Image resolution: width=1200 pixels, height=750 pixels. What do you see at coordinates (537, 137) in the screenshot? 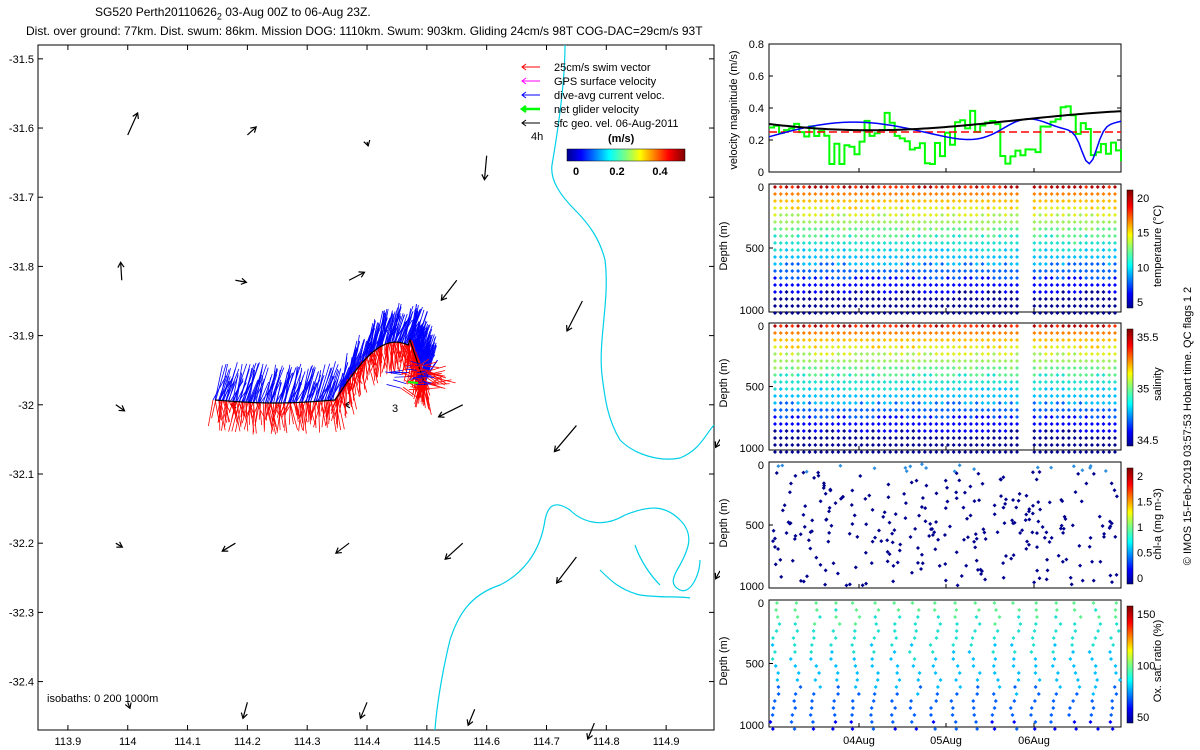
I see `legend-hours: 4h` at bounding box center [537, 137].